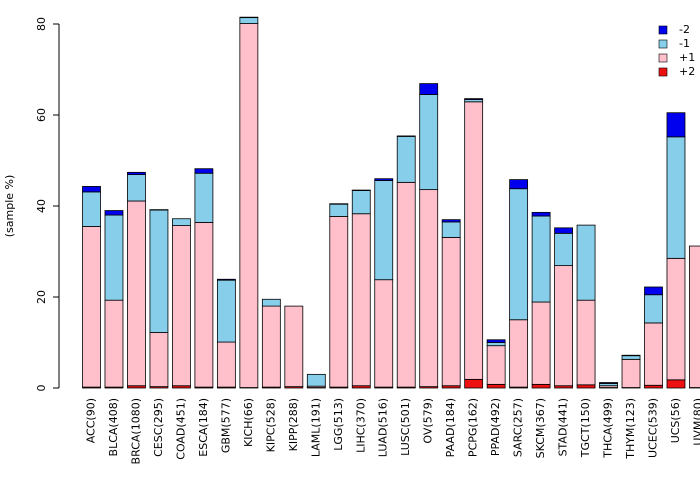 This screenshot has height=484, width=700. What do you see at coordinates (630, 429) in the screenshot?
I see `x-tick-label: THYM(123)` at bounding box center [630, 429].